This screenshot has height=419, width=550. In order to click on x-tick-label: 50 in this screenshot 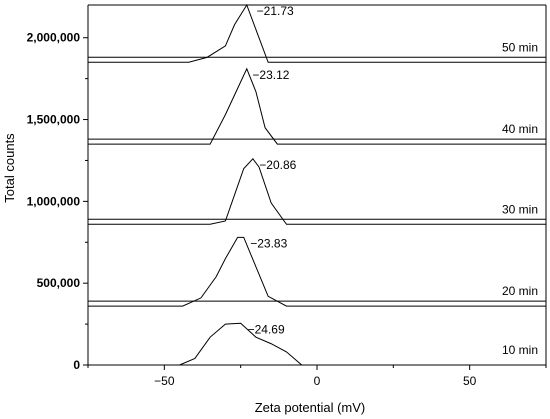, I will do `click(470, 381)`.